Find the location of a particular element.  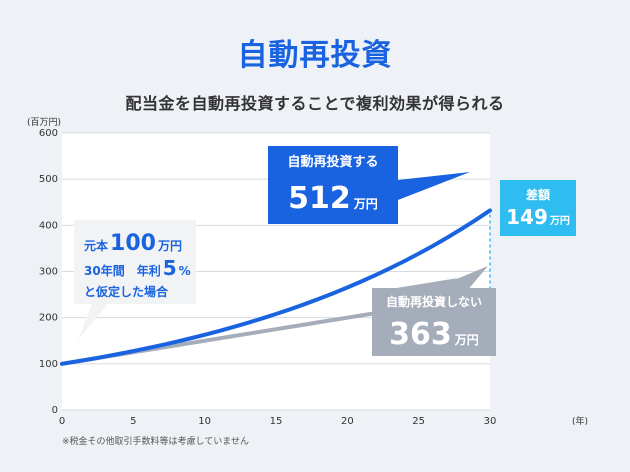

no-reinvest-callout-box is located at coordinates (434, 317).